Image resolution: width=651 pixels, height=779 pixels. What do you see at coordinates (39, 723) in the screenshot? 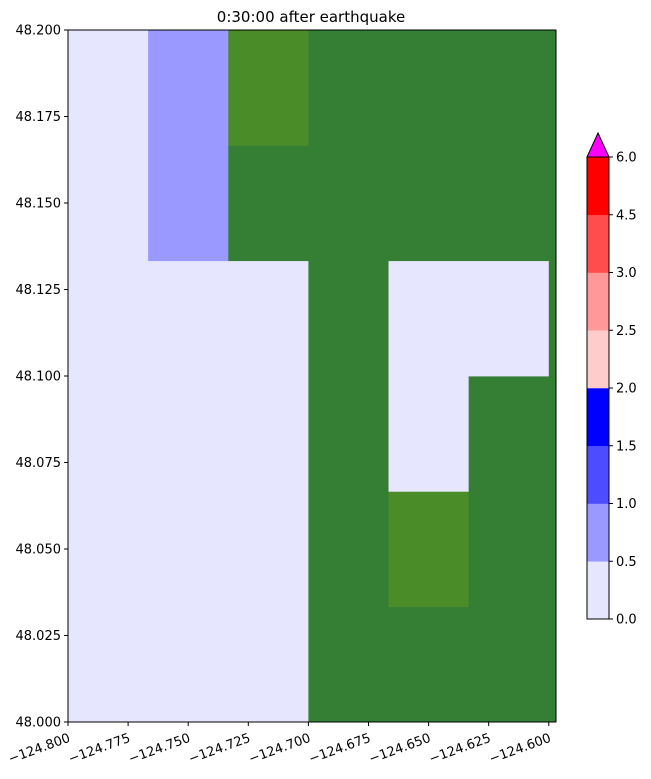
I see `y-tick-label: 48.000` at bounding box center [39, 723].